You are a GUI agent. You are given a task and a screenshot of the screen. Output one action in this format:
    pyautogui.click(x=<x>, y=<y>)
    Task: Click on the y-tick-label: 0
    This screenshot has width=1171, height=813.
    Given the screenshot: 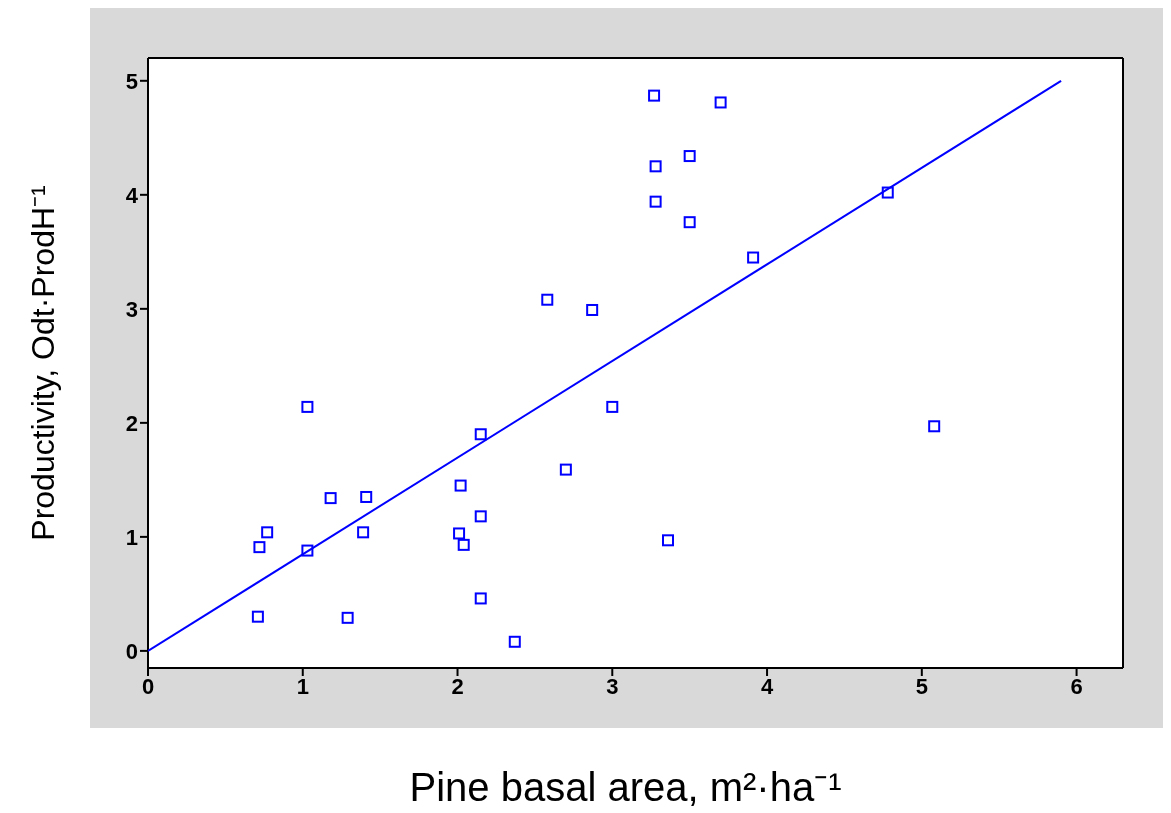 What is the action you would take?
    pyautogui.click(x=131, y=651)
    